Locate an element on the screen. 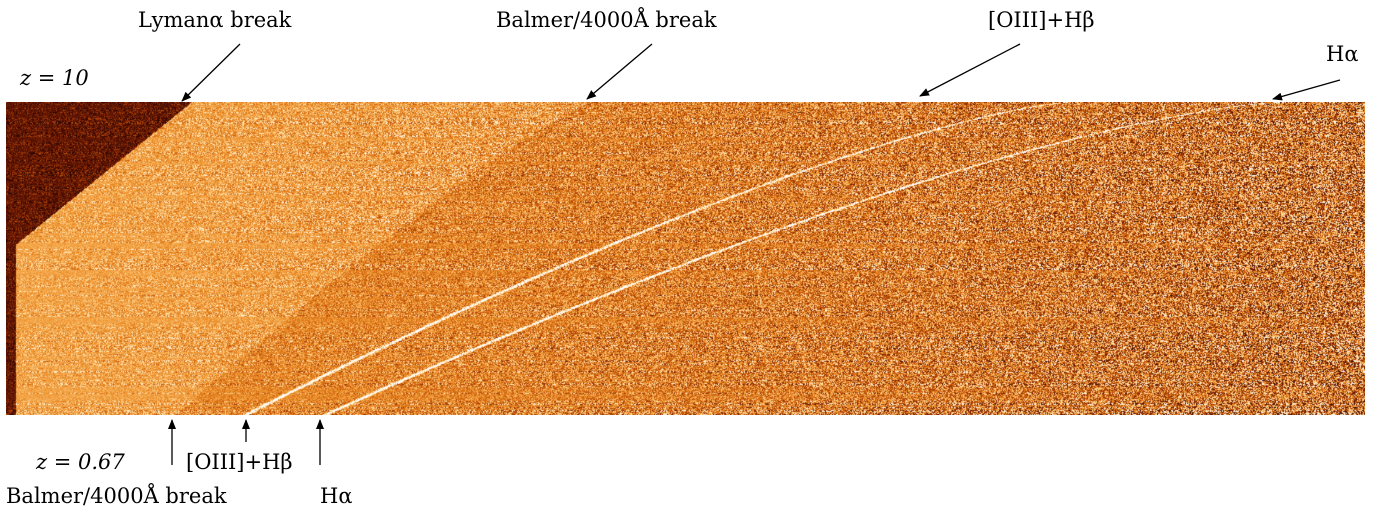 The image size is (1384, 514). oiii-hbeta-bottom-label: [OIII]+Hβ is located at coordinates (239, 462).